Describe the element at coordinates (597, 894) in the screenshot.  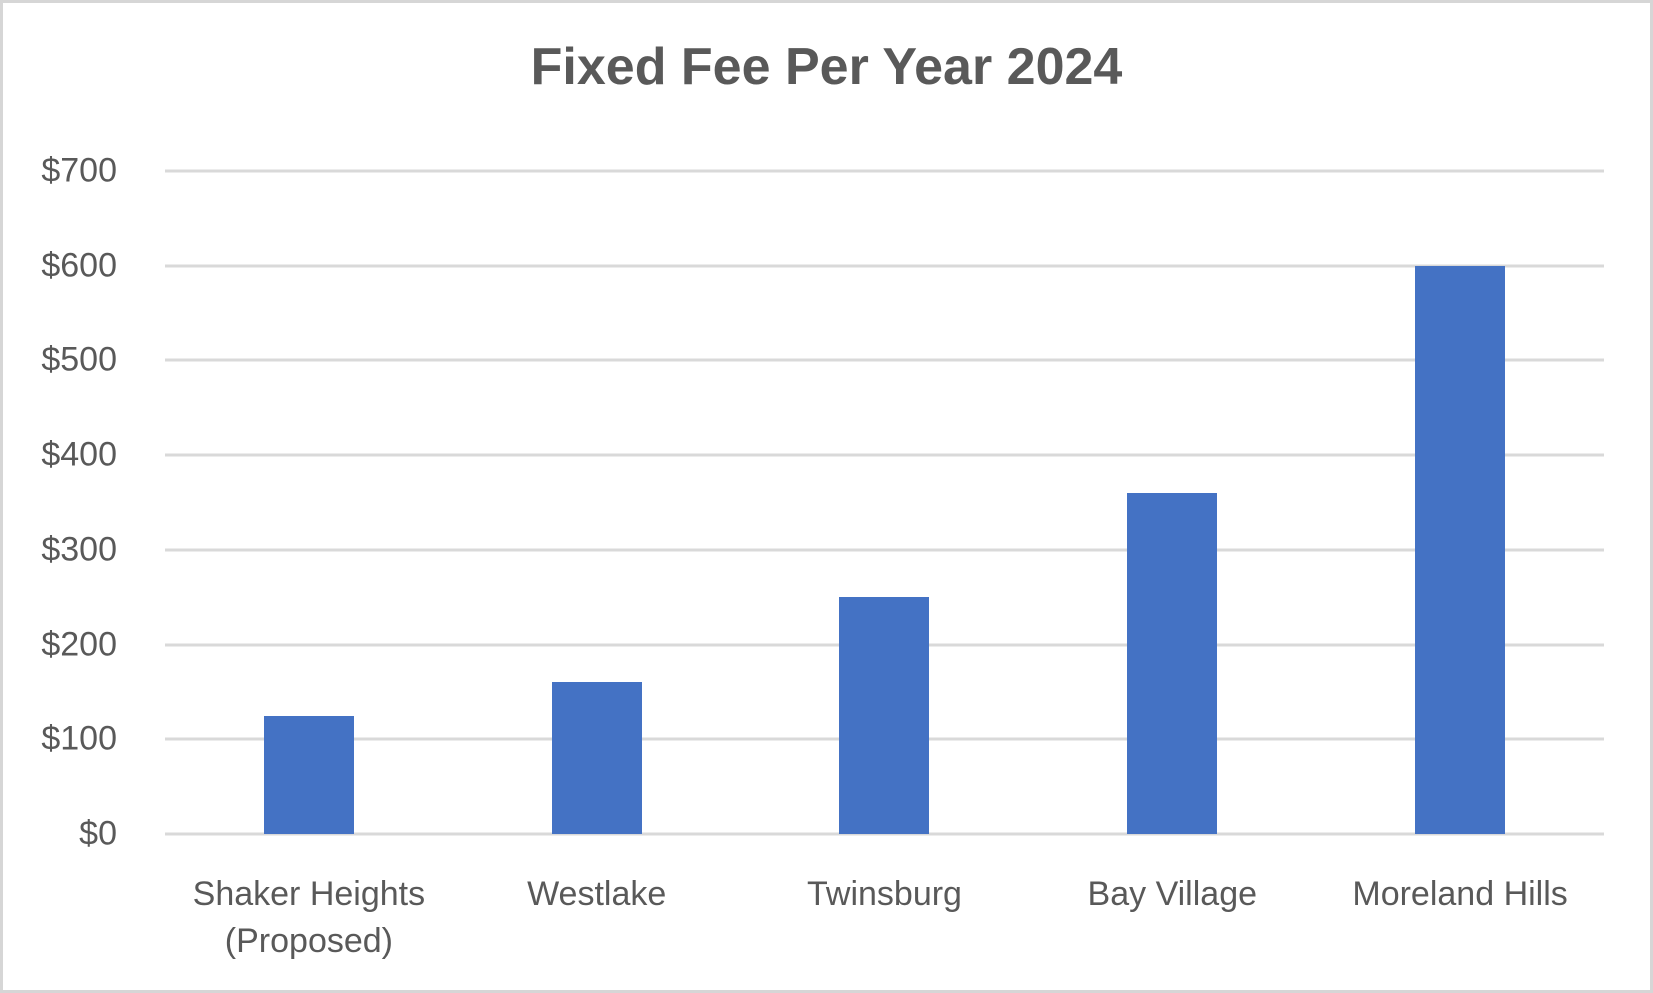
I see `x-category-label: Westlake` at that location.